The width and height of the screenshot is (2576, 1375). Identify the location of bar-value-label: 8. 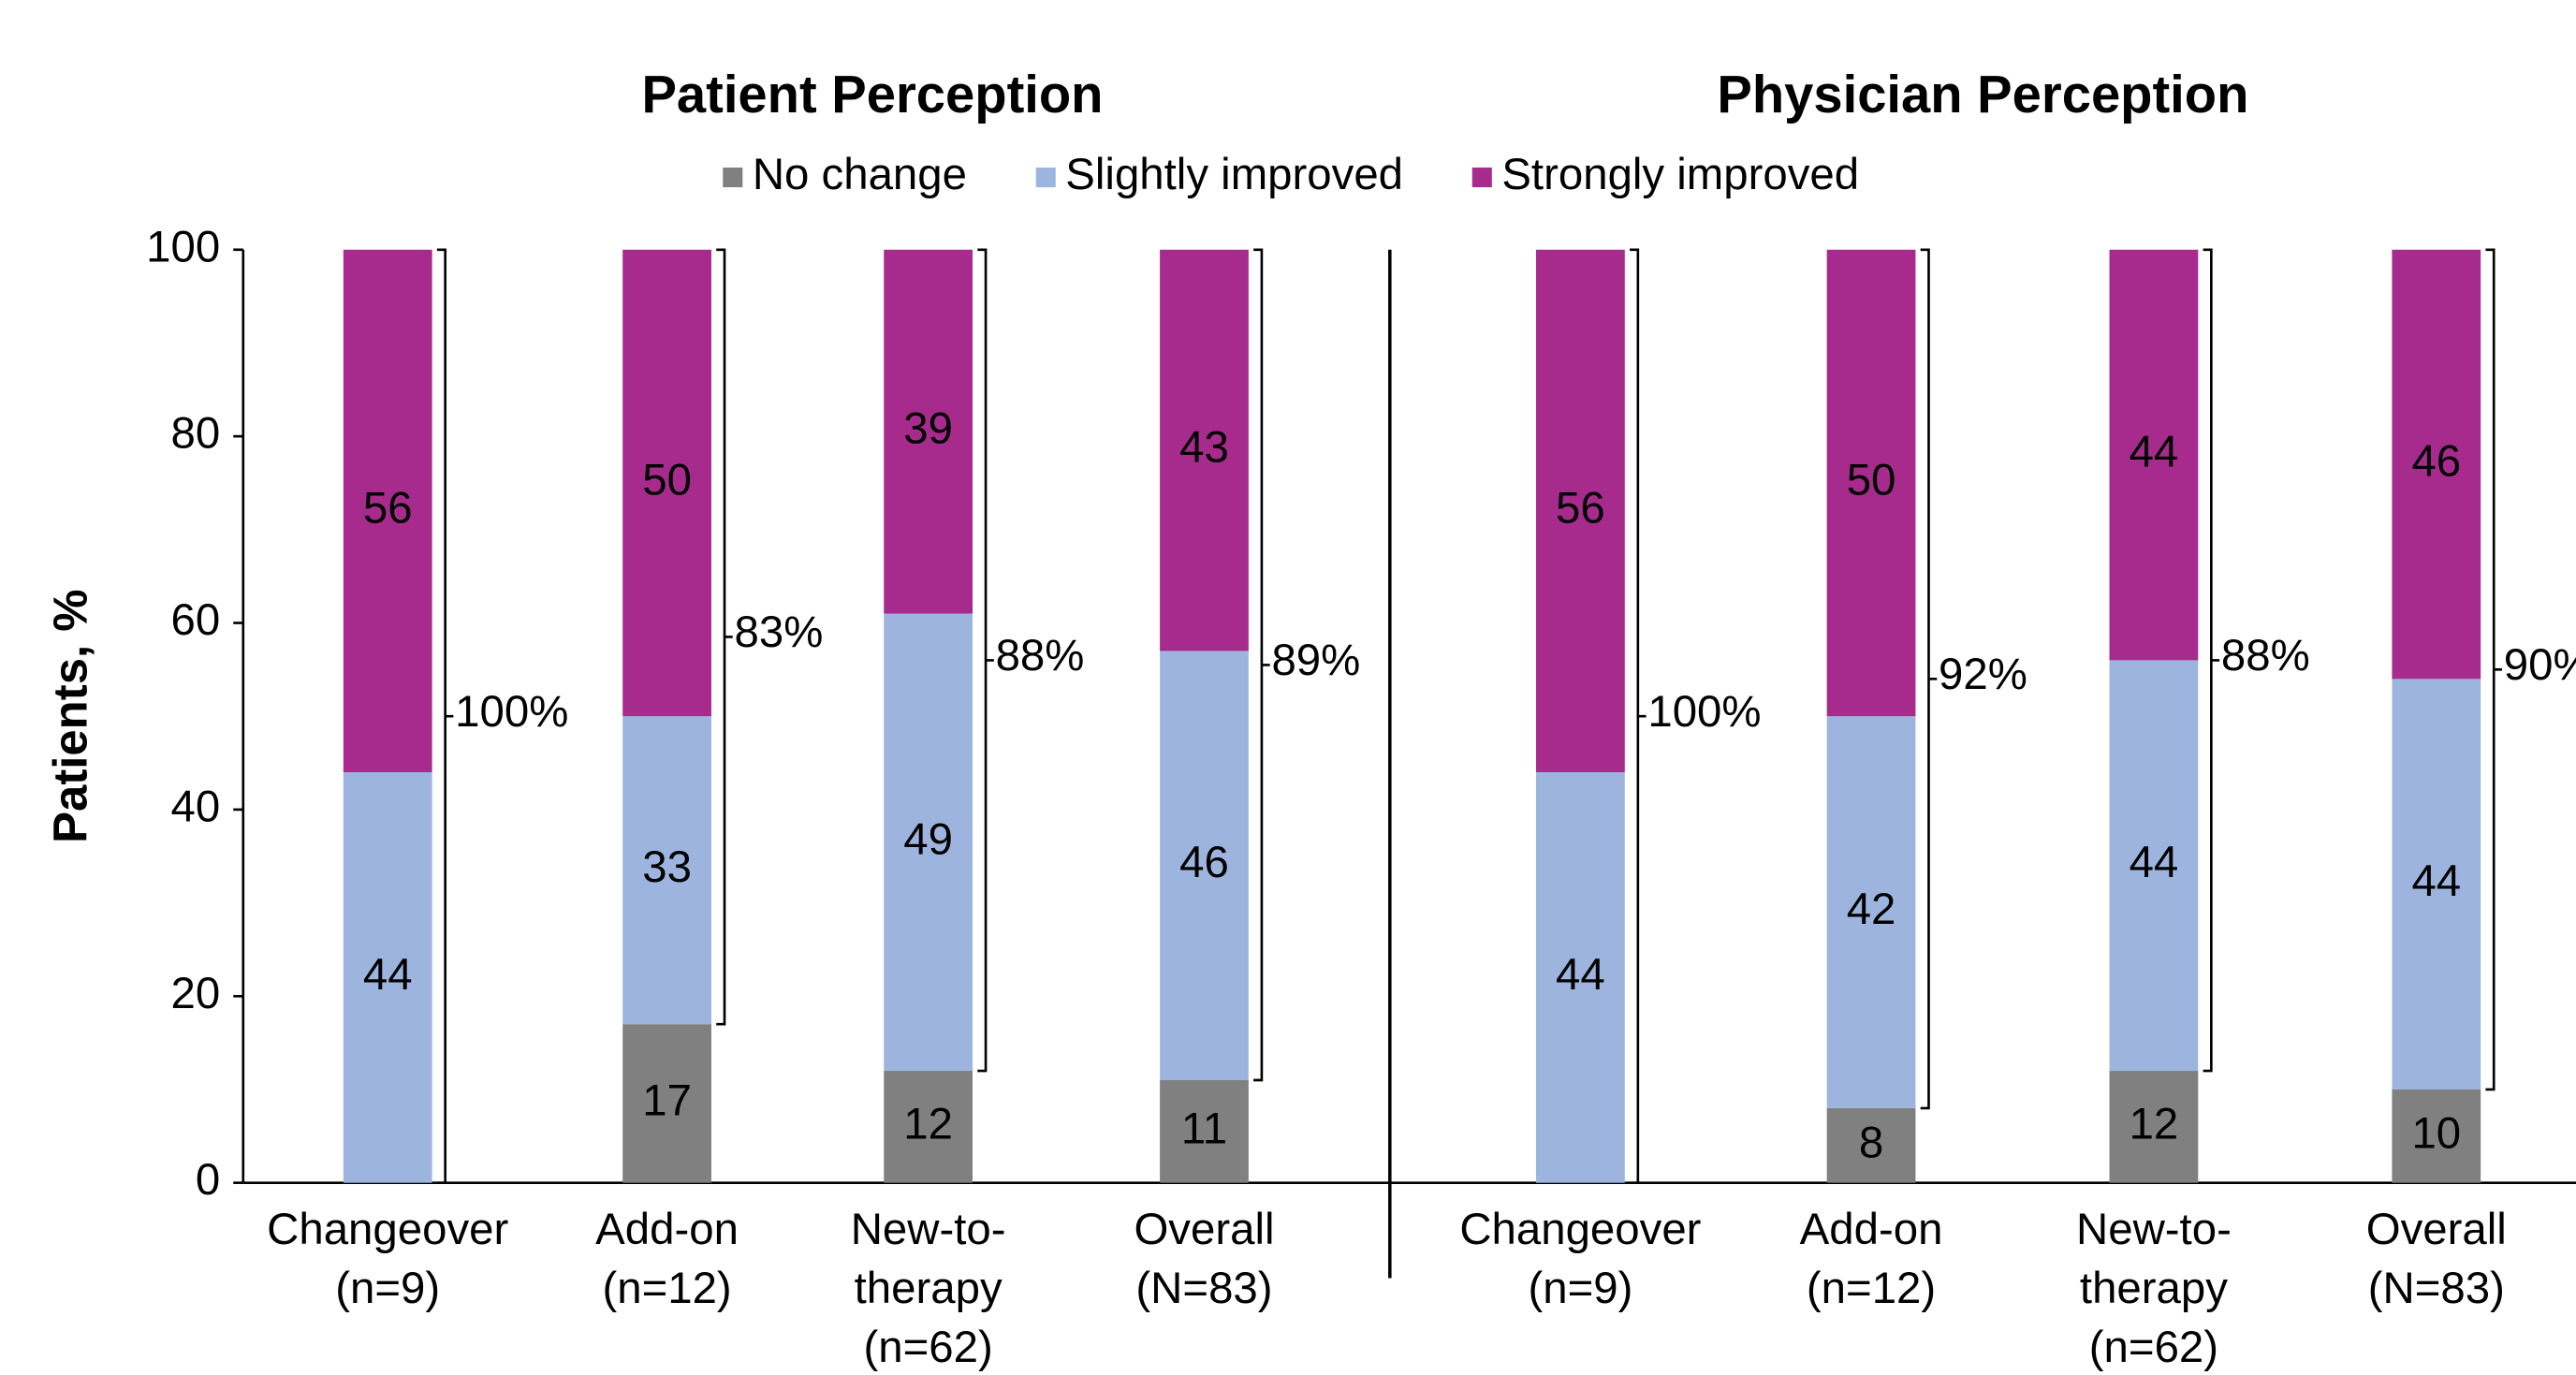
(1871, 1143).